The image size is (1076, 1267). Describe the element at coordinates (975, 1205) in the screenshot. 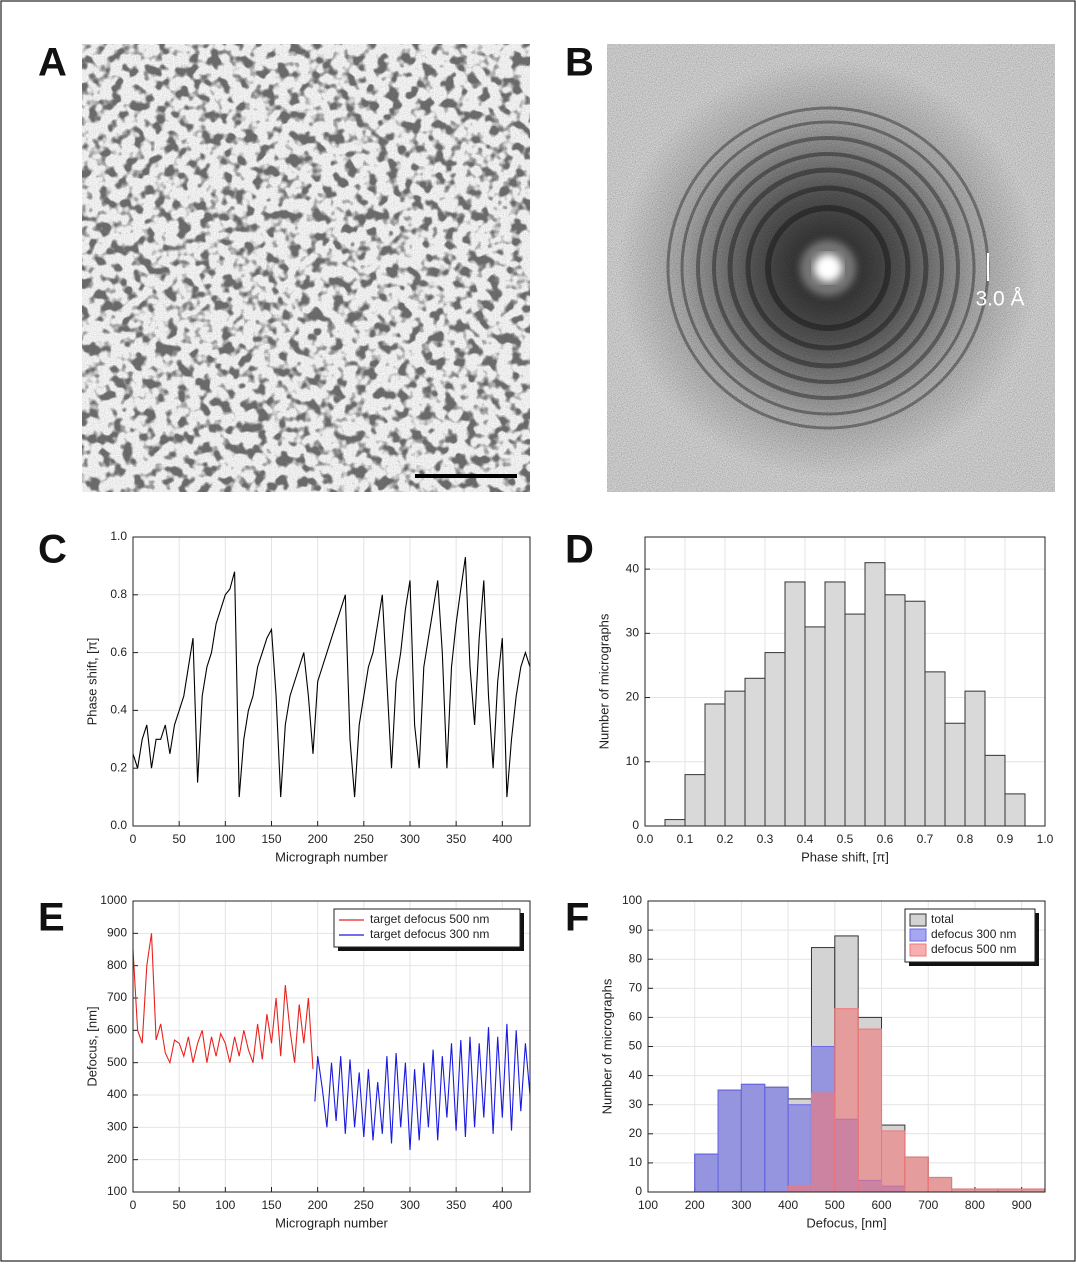

I see `x-tick-label: 800` at that location.